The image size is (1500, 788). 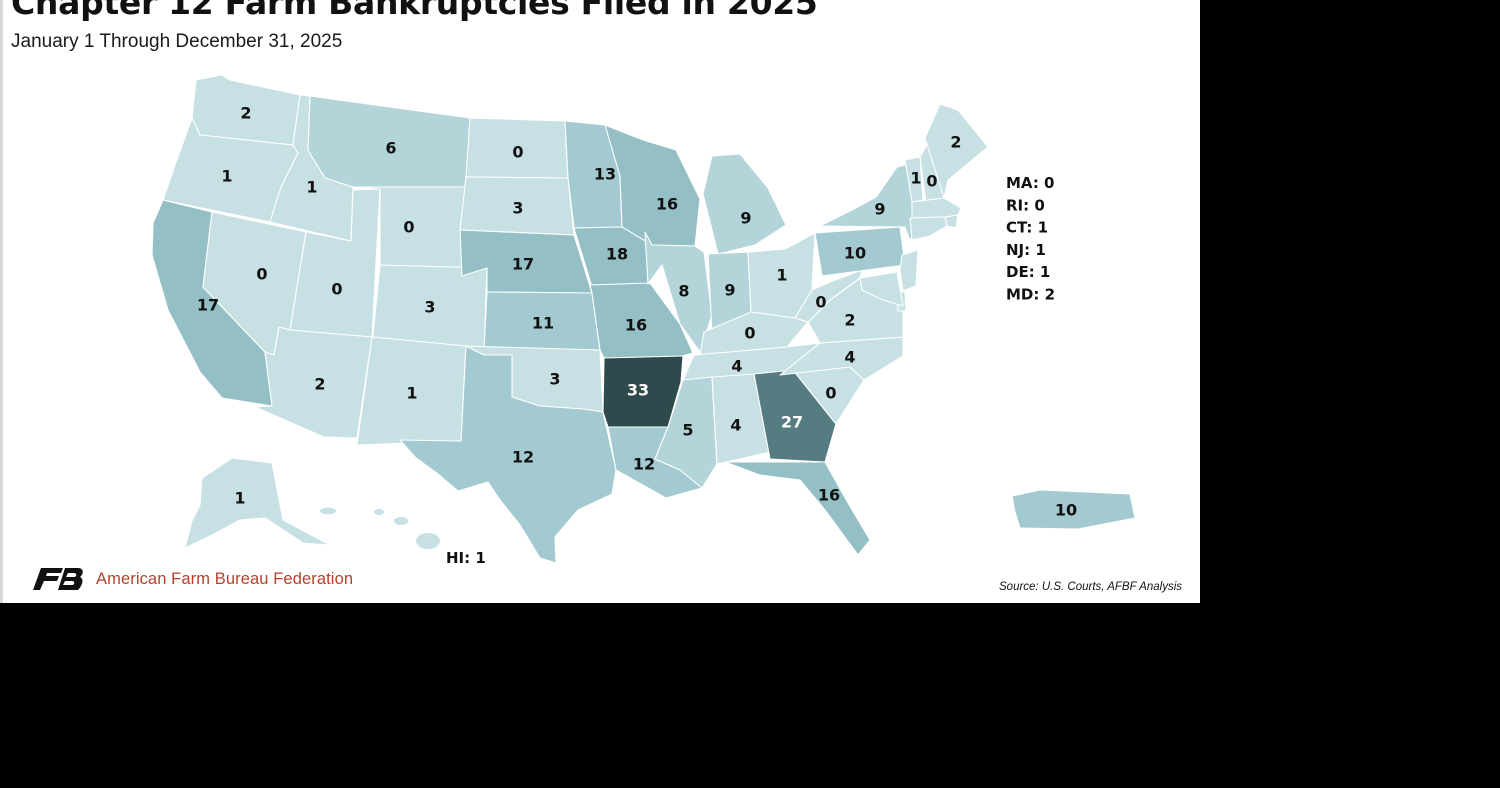 What do you see at coordinates (936, 208) in the screenshot?
I see `state-ma` at bounding box center [936, 208].